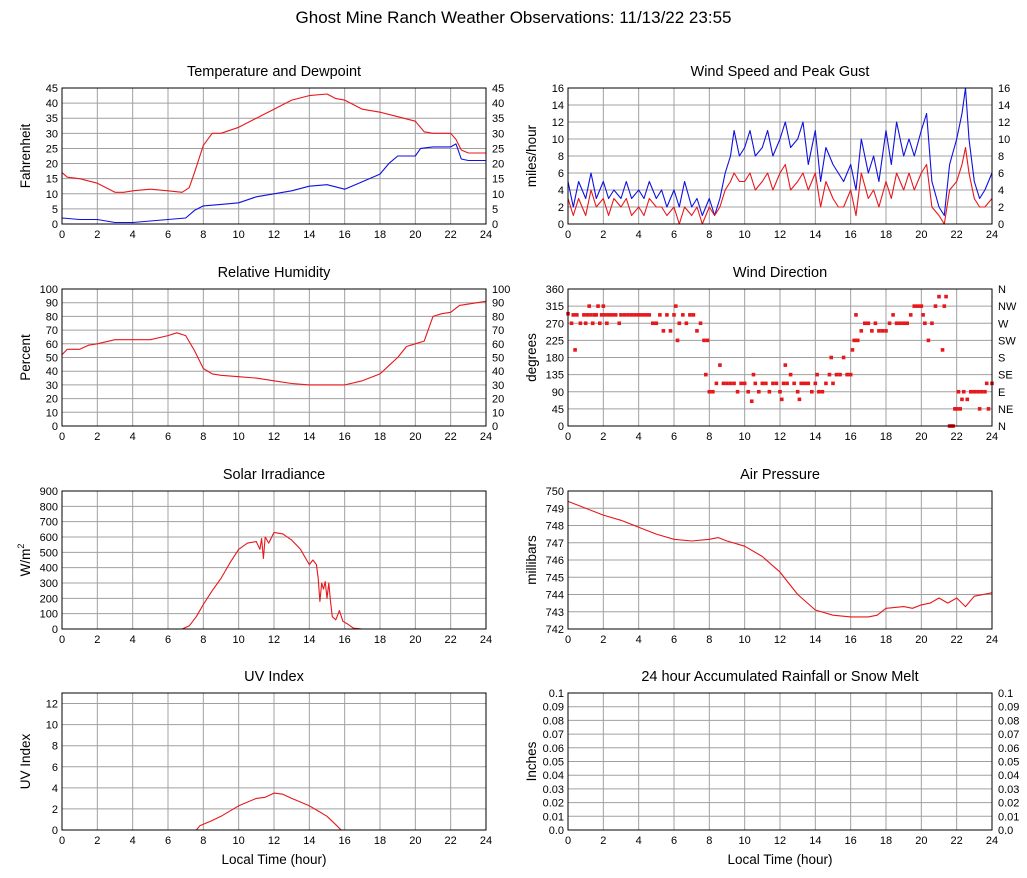  Describe the element at coordinates (1004, 106) in the screenshot. I see `y-tick-label-right: 14` at that location.